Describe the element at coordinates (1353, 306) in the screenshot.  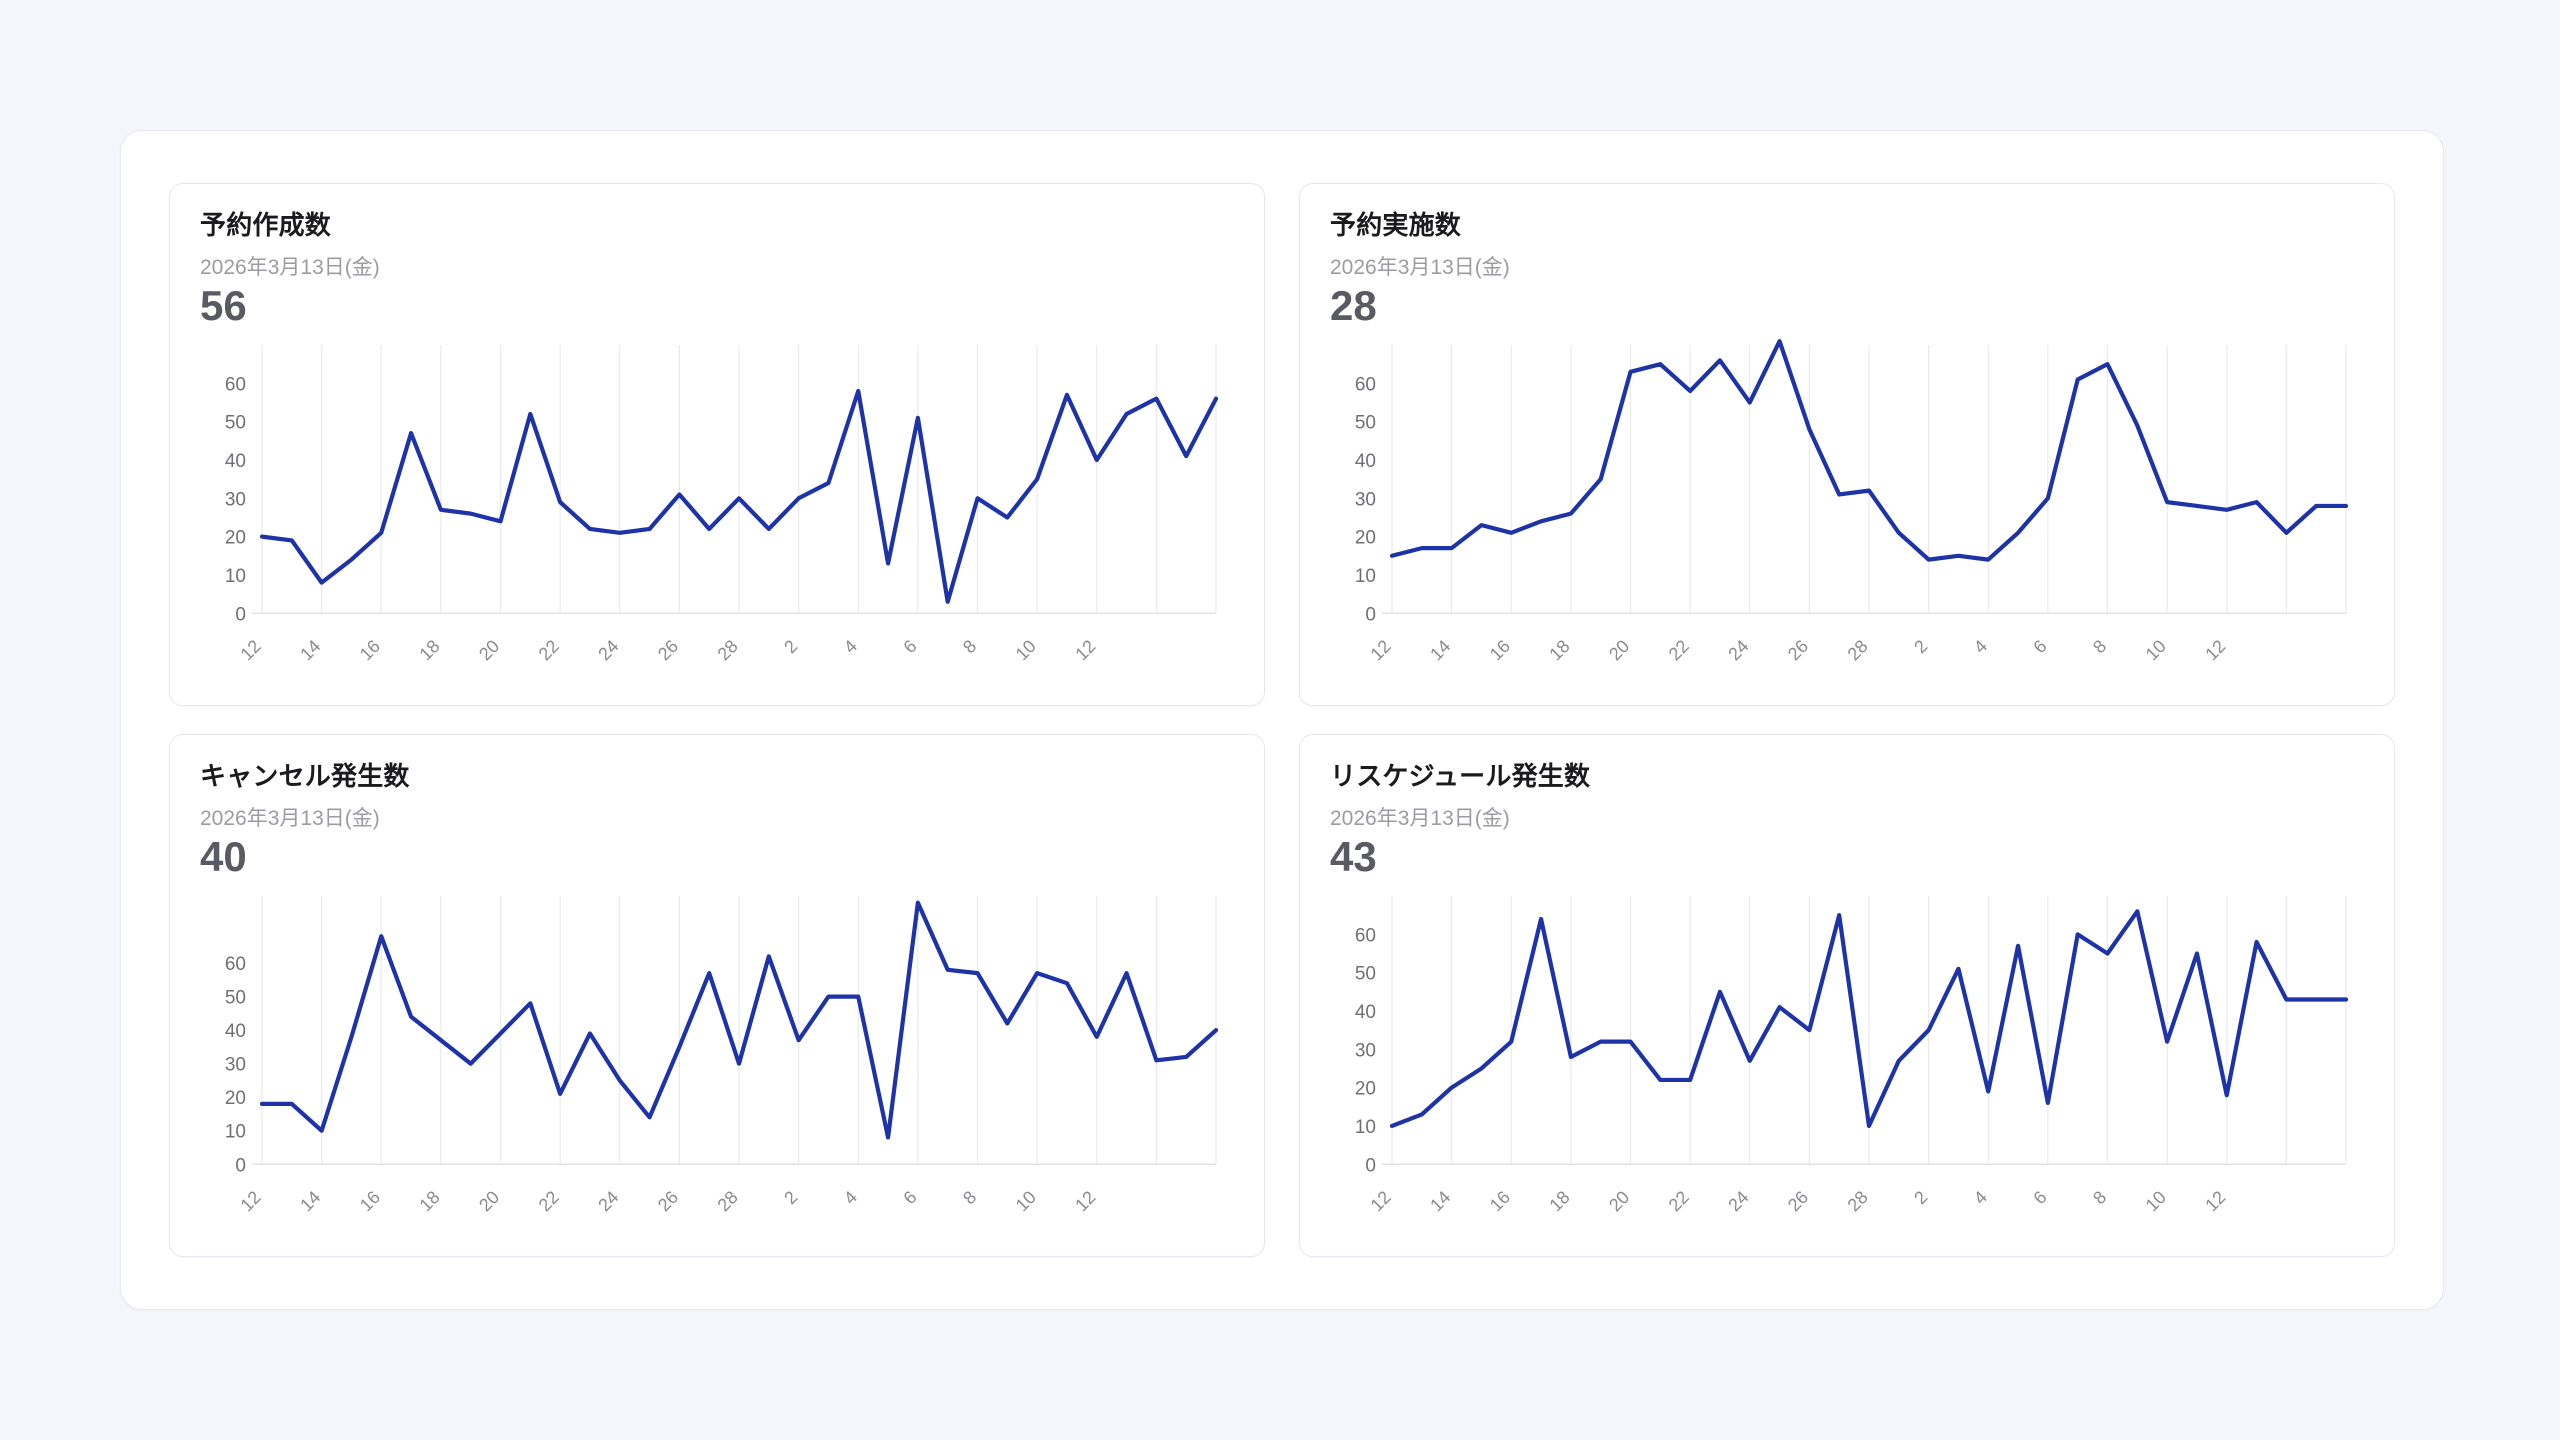
I see `card-value: 28` at that location.